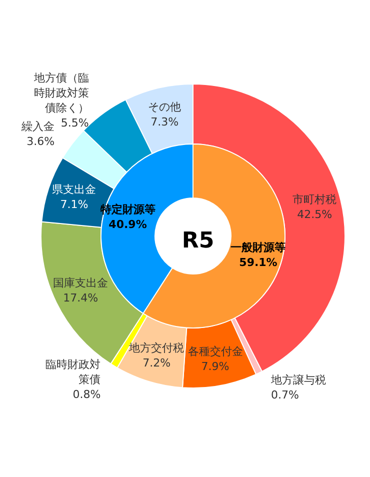 Image resolution: width=370 pixels, height=477 pixels. I want to click on slice-label: 市町村税, so click(314, 199).